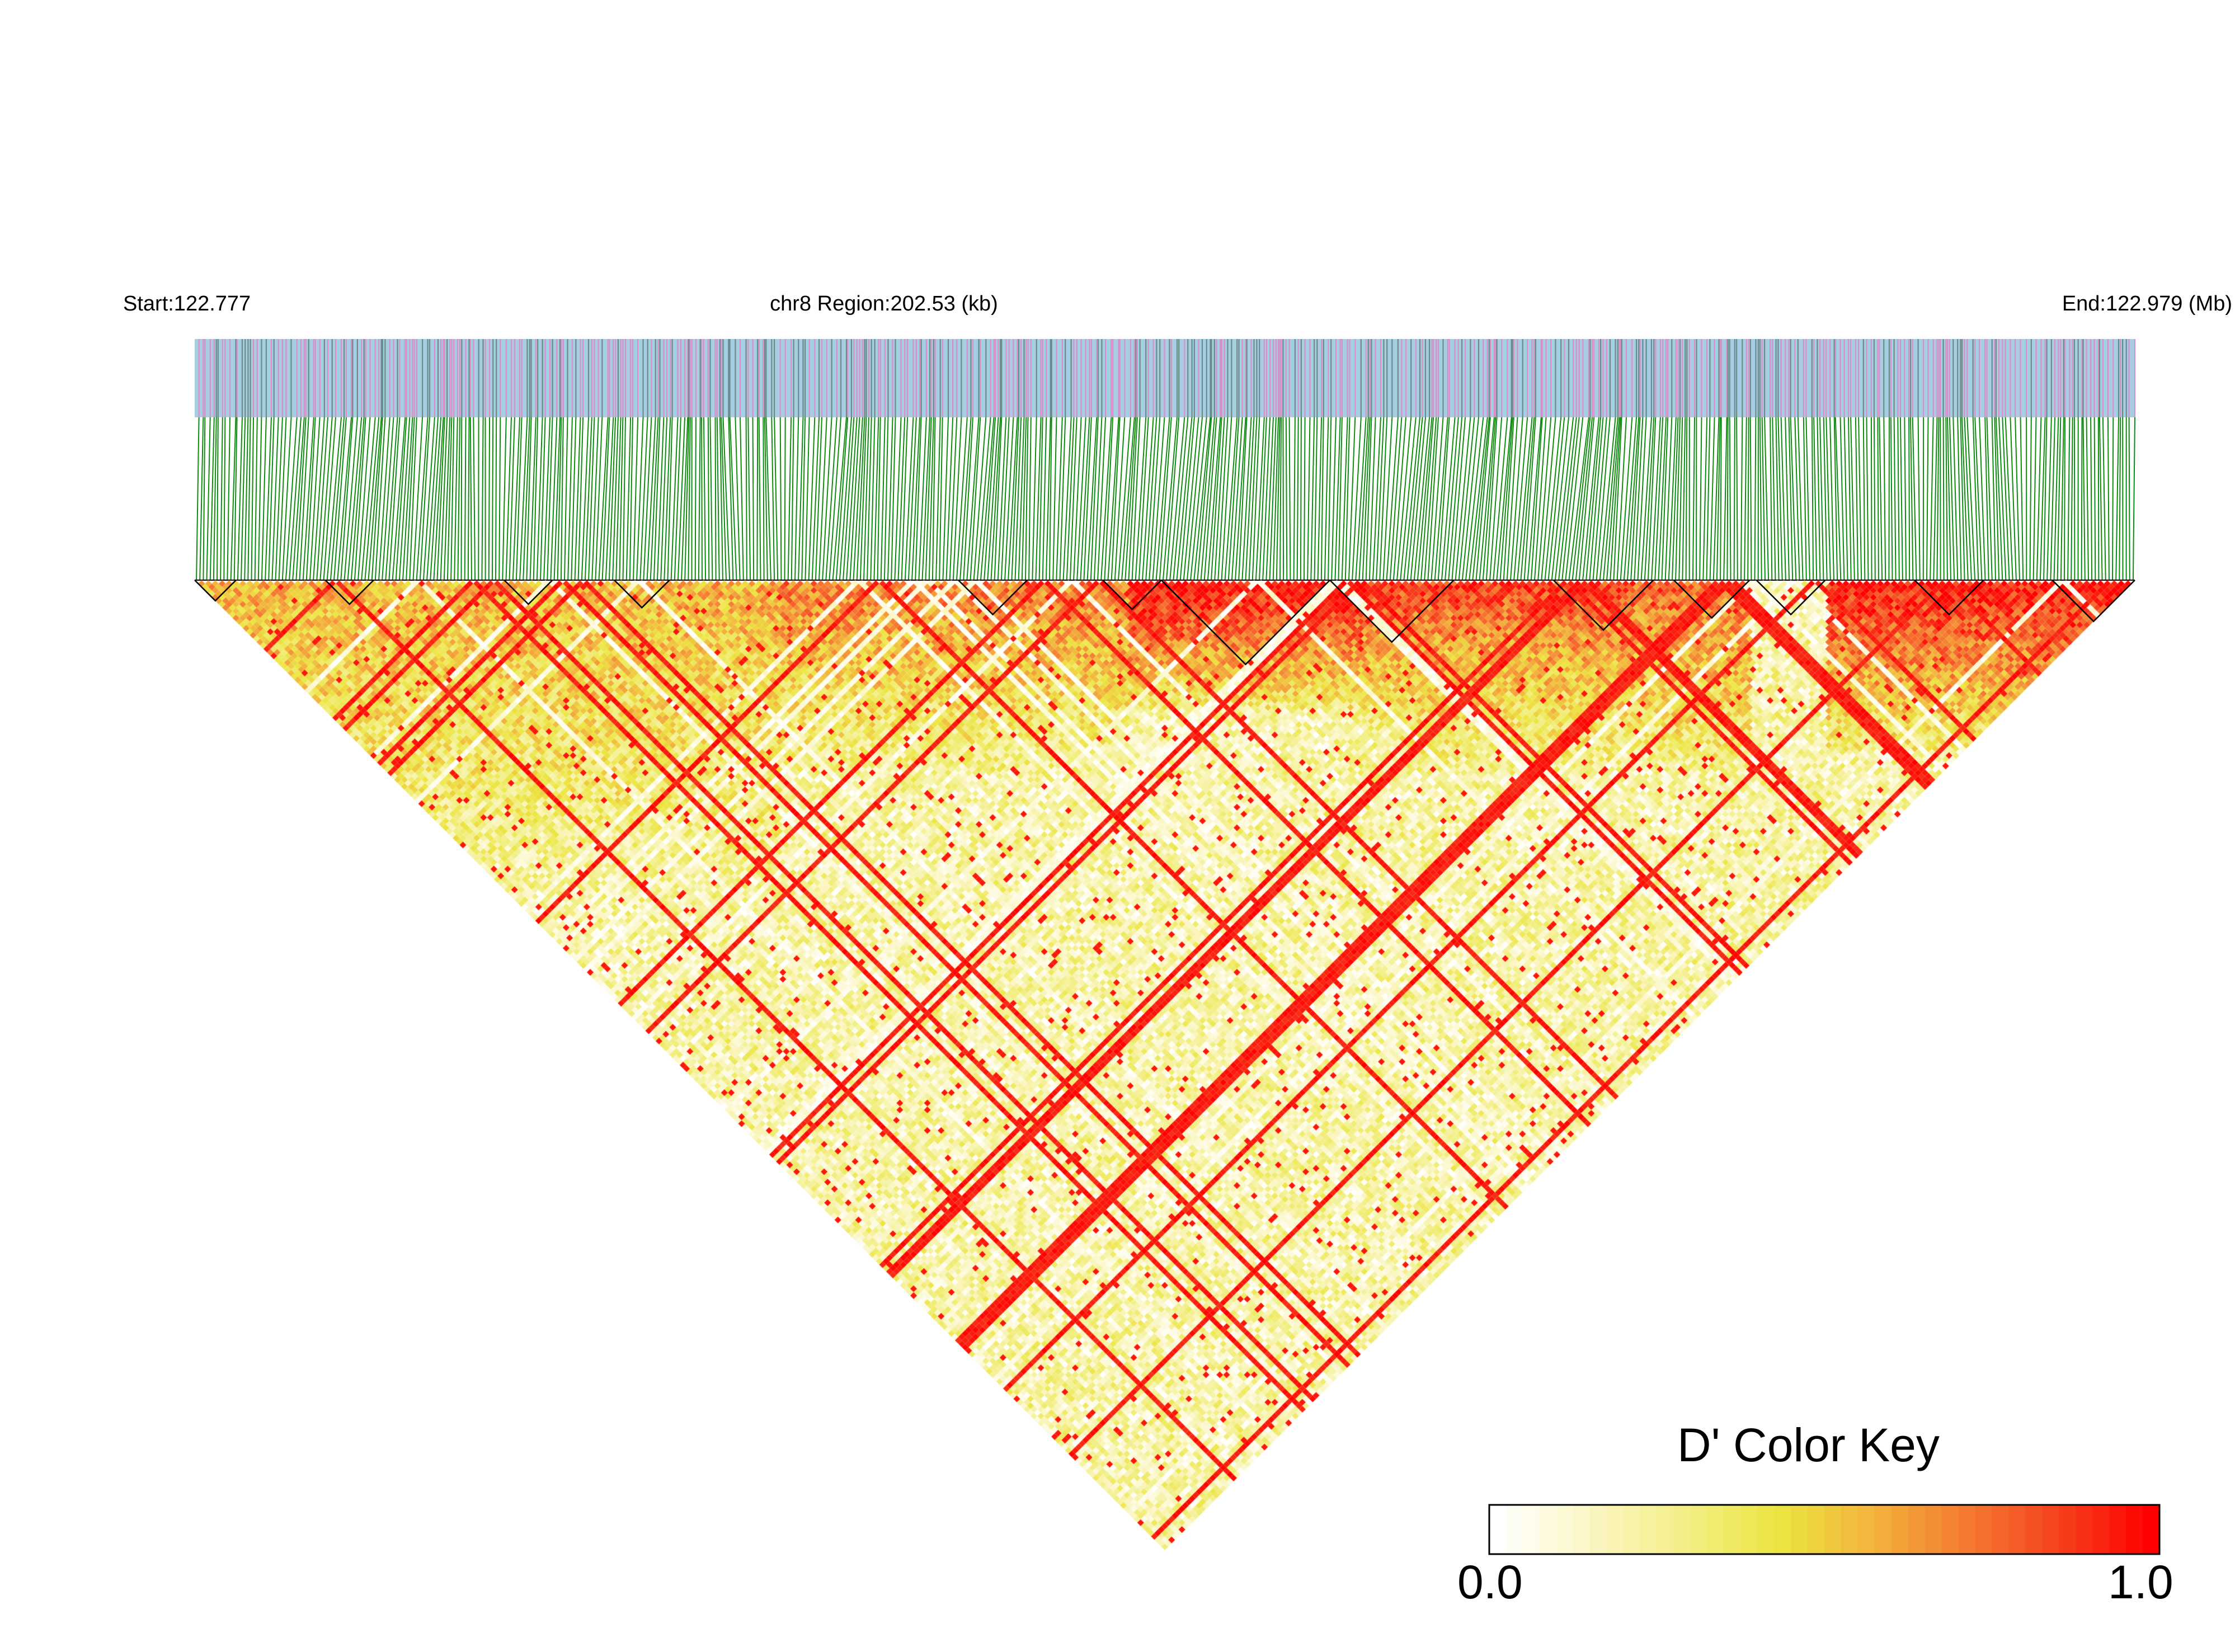  What do you see at coordinates (1490, 1582) in the screenshot?
I see `color-key-min-label: 0.0` at bounding box center [1490, 1582].